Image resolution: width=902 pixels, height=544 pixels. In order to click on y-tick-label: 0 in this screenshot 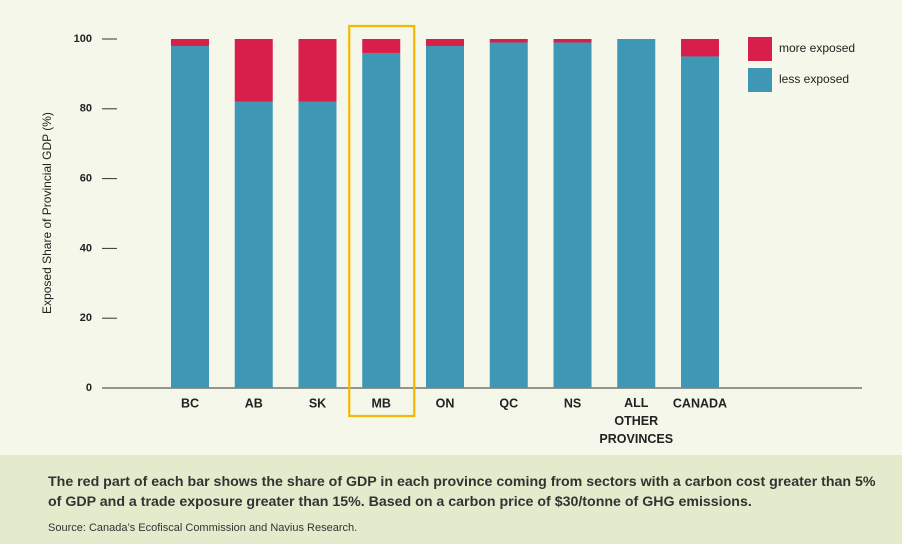, I will do `click(89, 388)`.